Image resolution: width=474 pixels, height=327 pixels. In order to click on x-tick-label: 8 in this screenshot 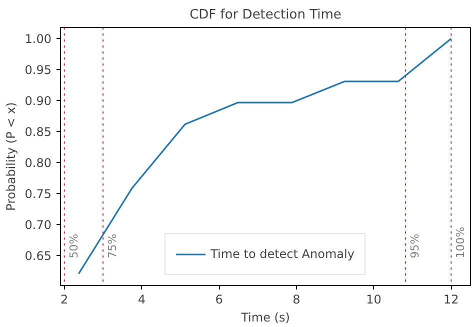, I will do `click(296, 299)`.